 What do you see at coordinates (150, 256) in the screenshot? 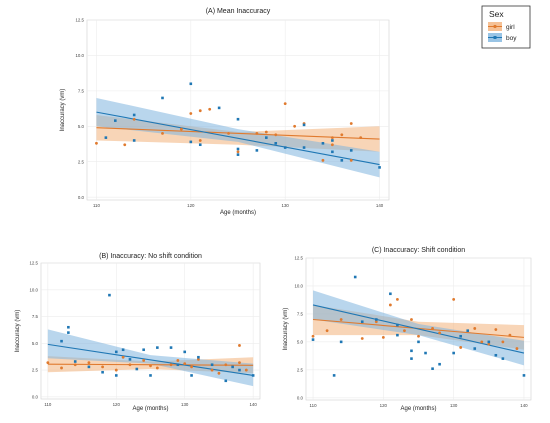
I see `chart-title: (B) Inaccuracy: No shift condition` at bounding box center [150, 256].